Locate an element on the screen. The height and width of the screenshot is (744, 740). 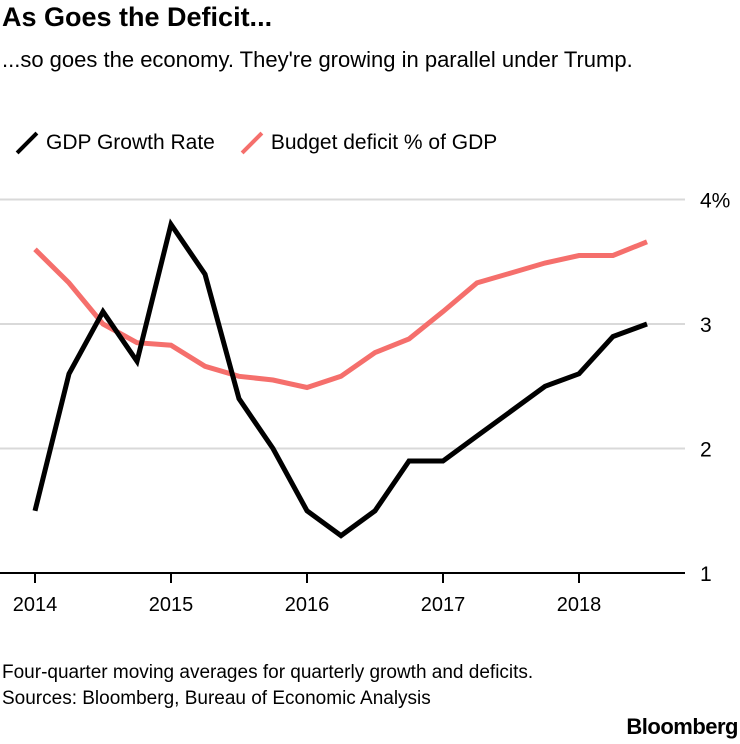
legend-label-deficit: Budget deficit % of GDP is located at coordinates (384, 142).